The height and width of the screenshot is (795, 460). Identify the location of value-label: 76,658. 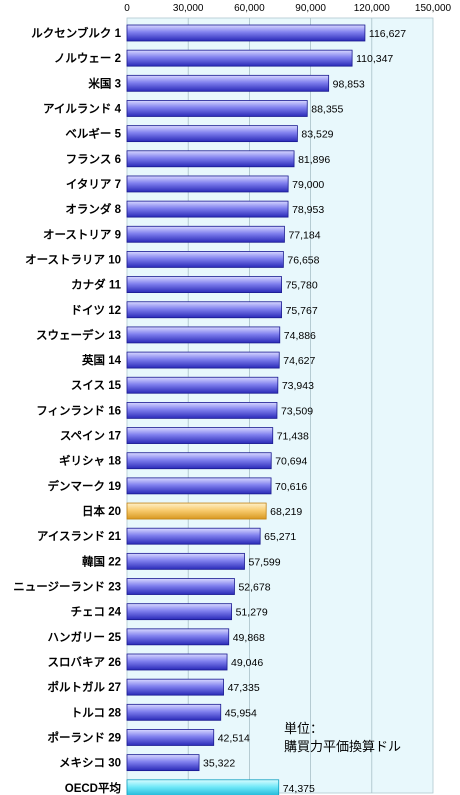
(303, 260).